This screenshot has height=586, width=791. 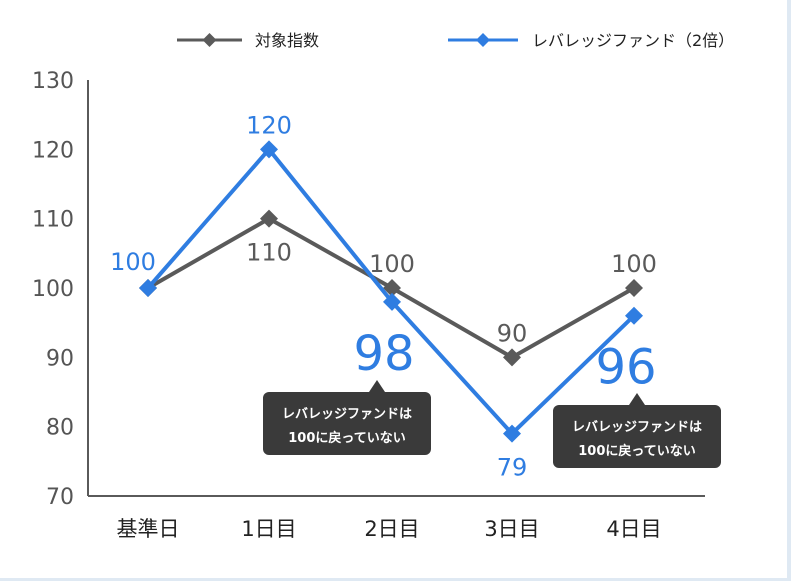 What do you see at coordinates (148, 529) in the screenshot?
I see `x-tick-label: 基準日` at bounding box center [148, 529].